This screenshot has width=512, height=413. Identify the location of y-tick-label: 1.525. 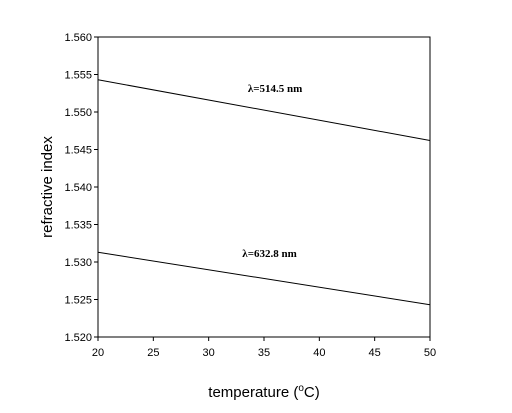
(78, 301).